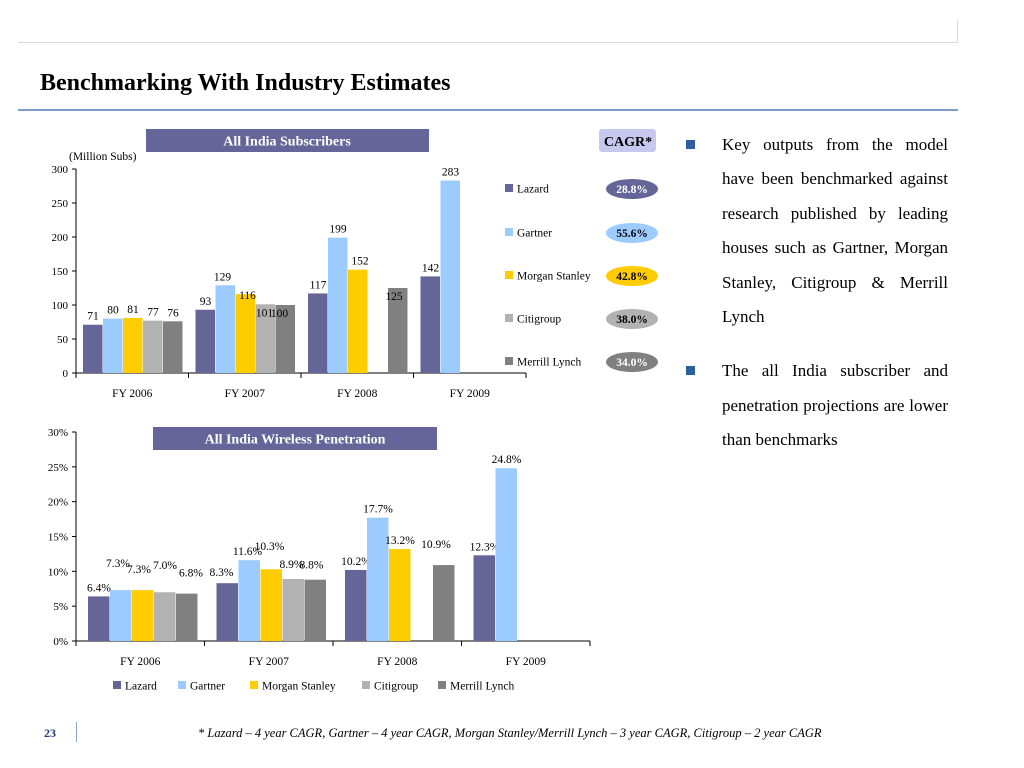 This screenshot has width=1024, height=768. I want to click on data-label: 125, so click(394, 297).